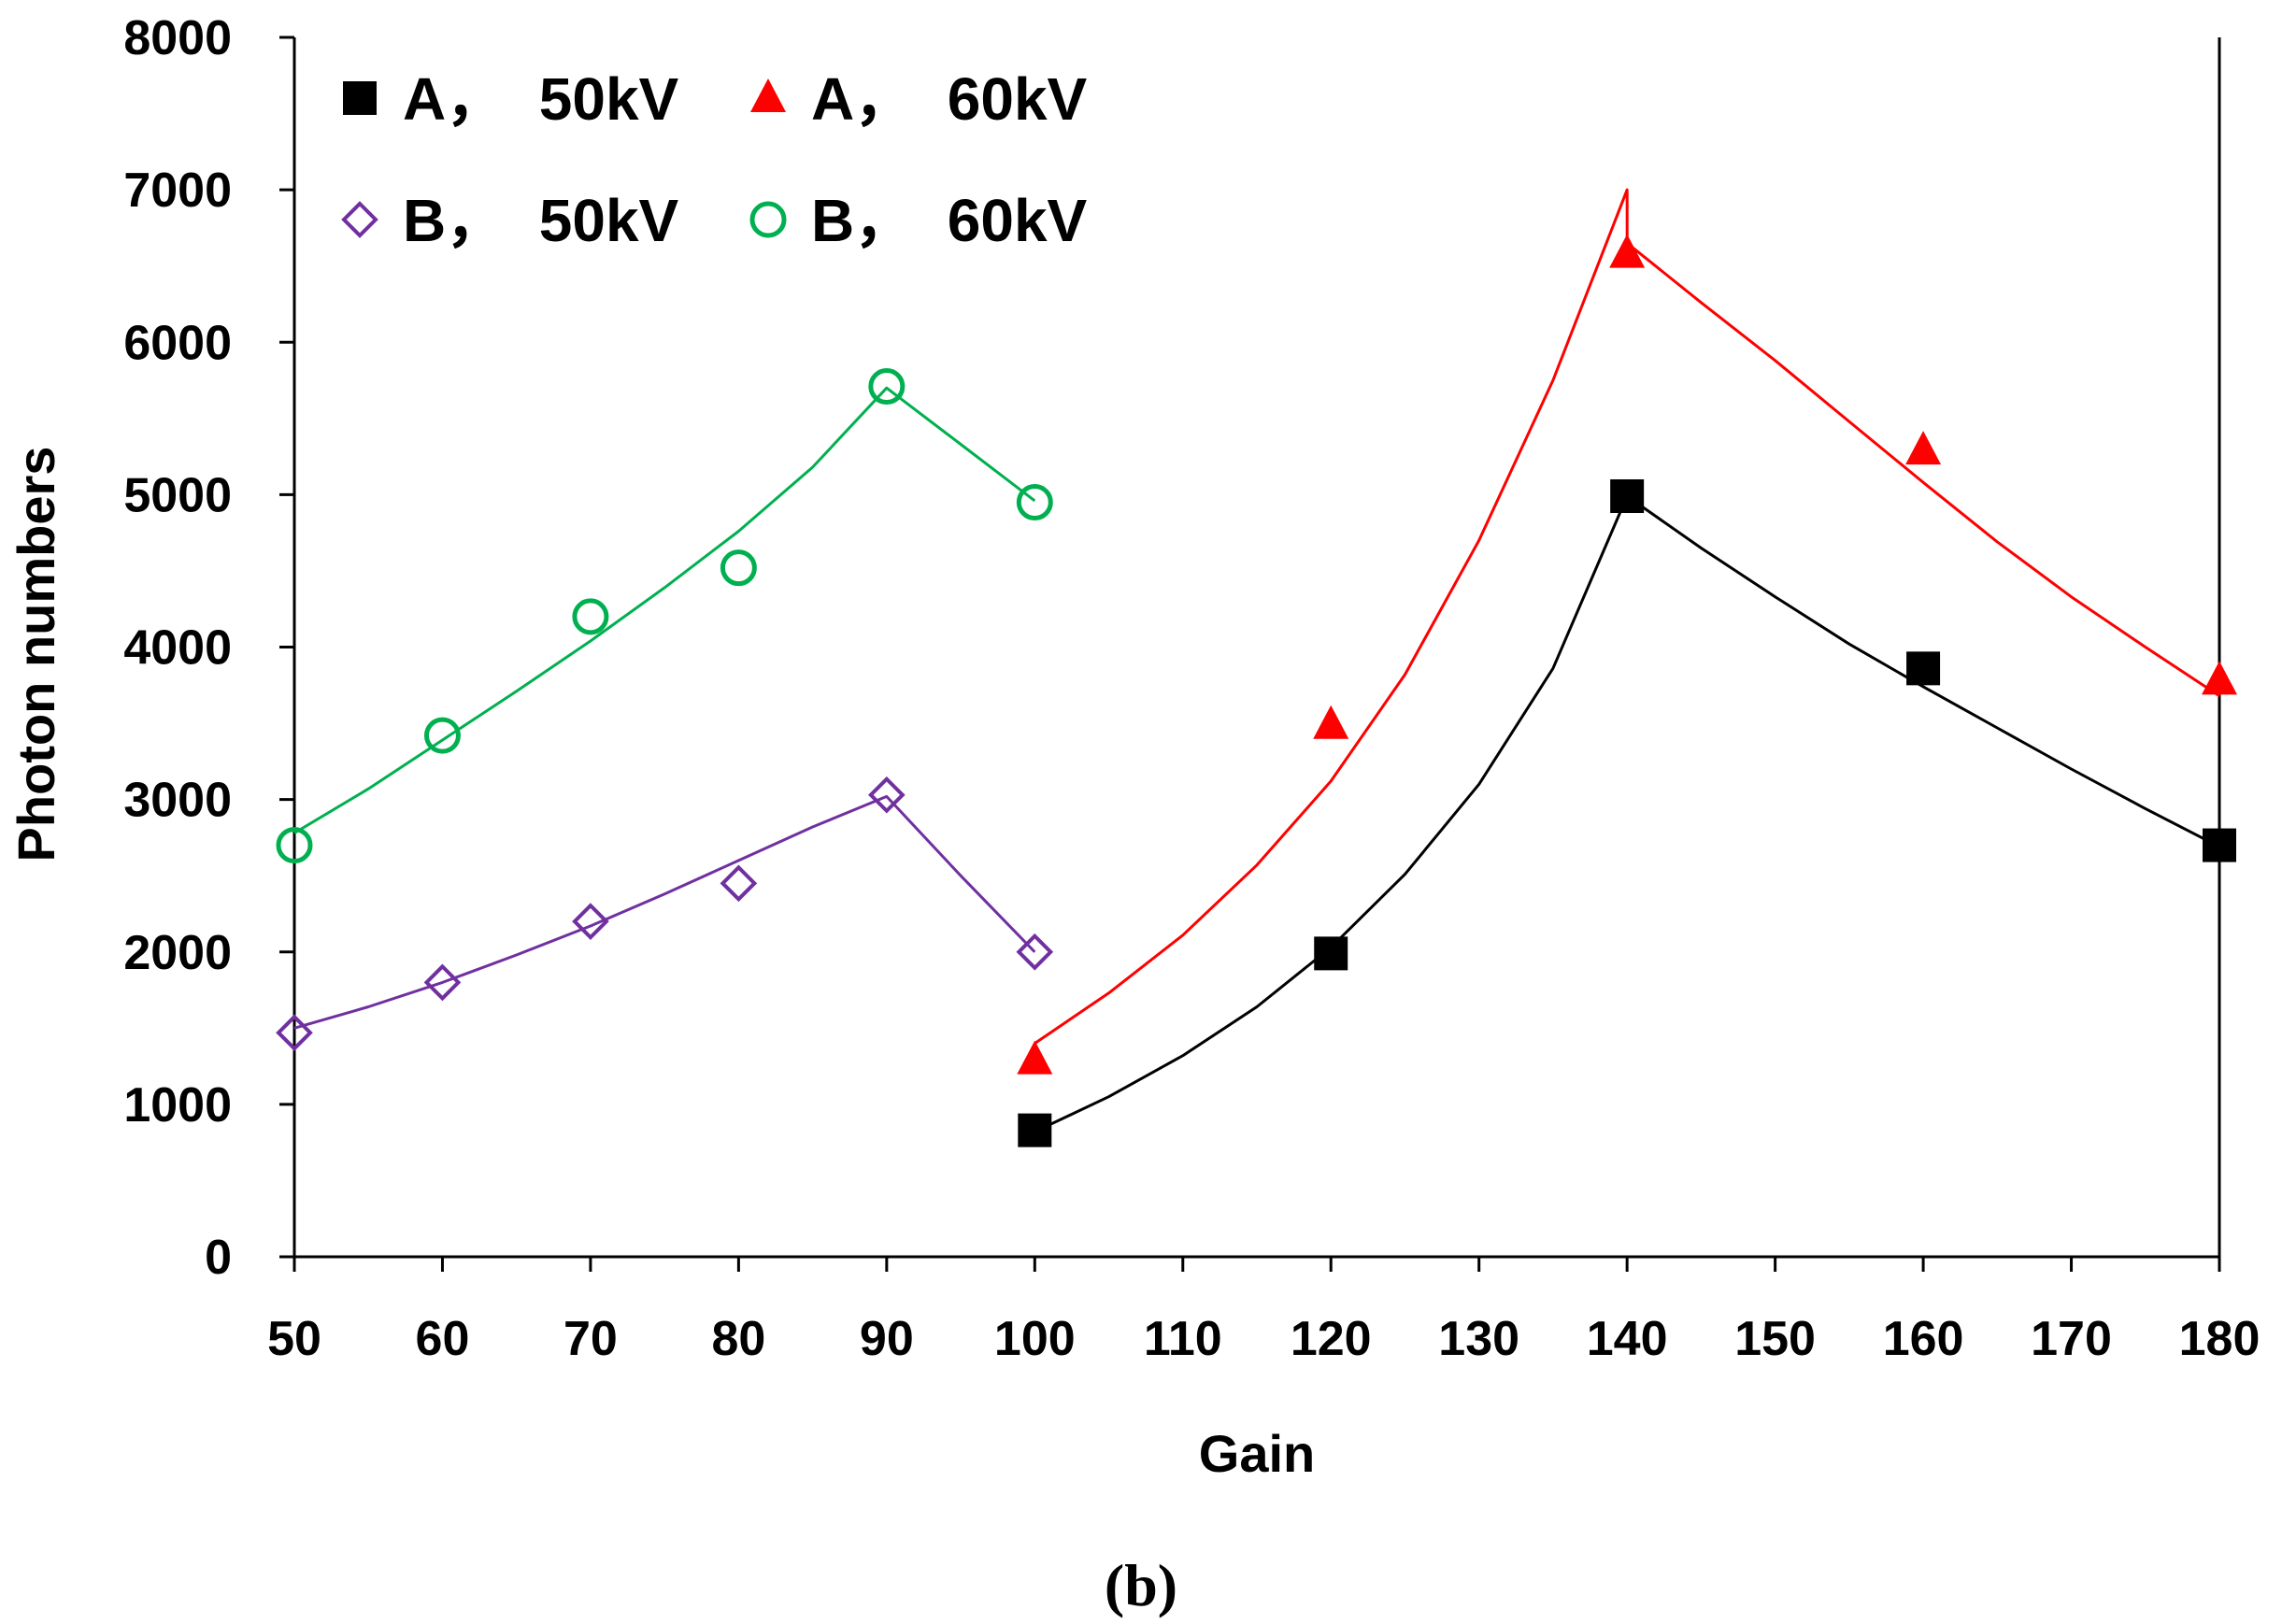  I want to click on y-tick-label: 7000, so click(178, 191).